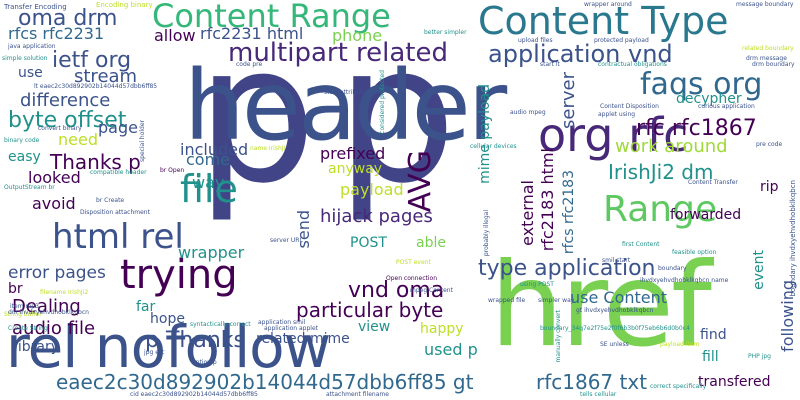 This screenshot has width=800, height=400. What do you see at coordinates (172, 170) in the screenshot?
I see `word-cloud-word: br Open` at bounding box center [172, 170].